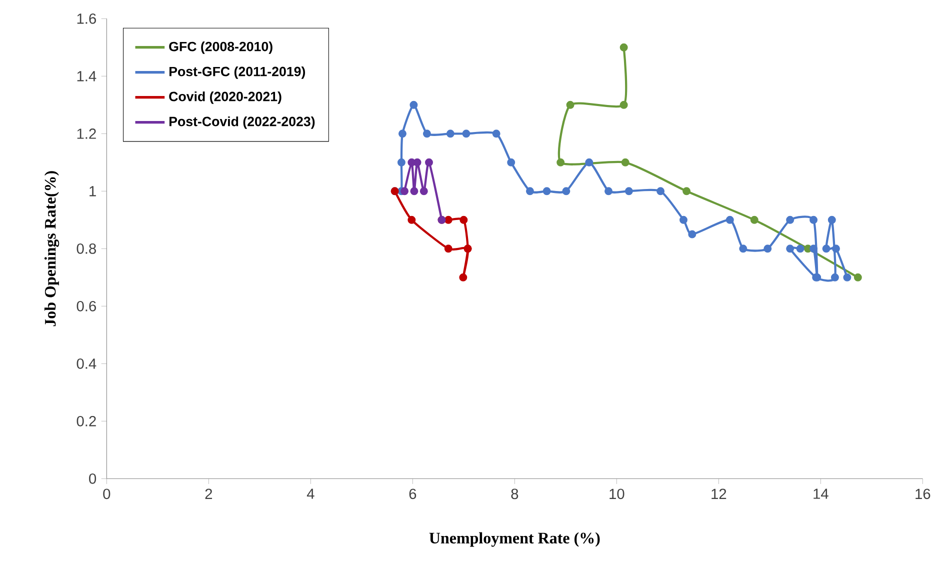  Describe the element at coordinates (86, 306) in the screenshot. I see `y-tick-label: 0.6` at that location.